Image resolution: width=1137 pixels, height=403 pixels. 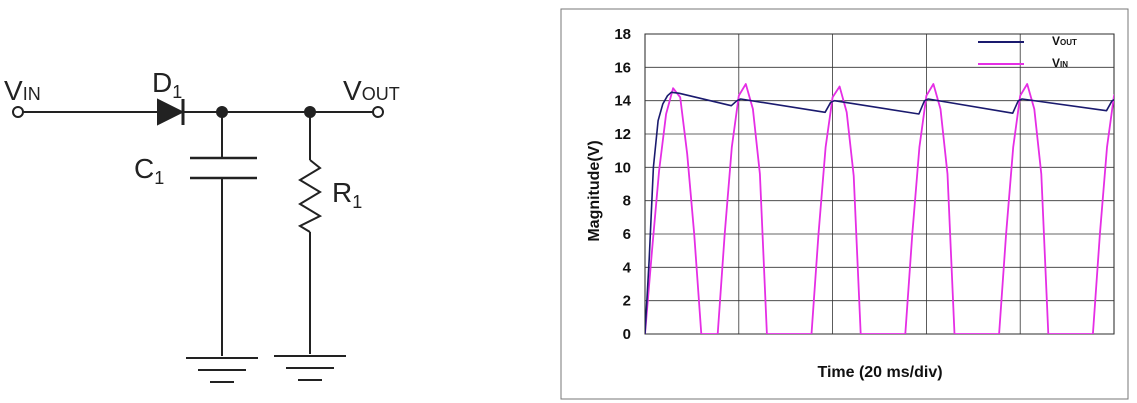 I want to click on x-axis-label: Time (20 ms/div), so click(x=879, y=372).